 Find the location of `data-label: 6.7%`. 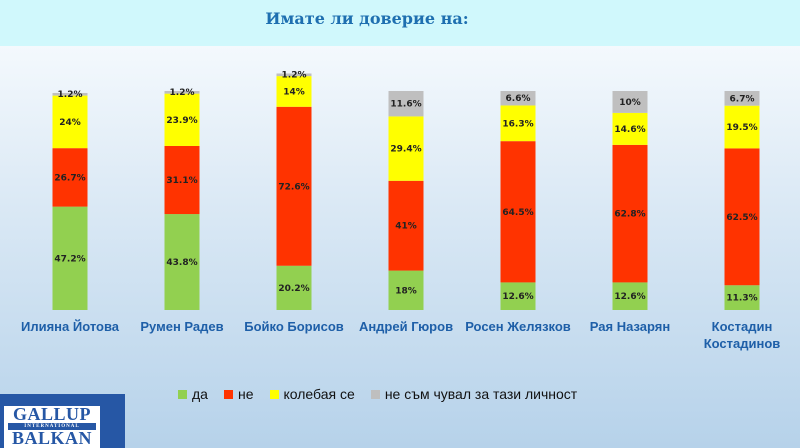

data-label: 6.7% is located at coordinates (742, 99).